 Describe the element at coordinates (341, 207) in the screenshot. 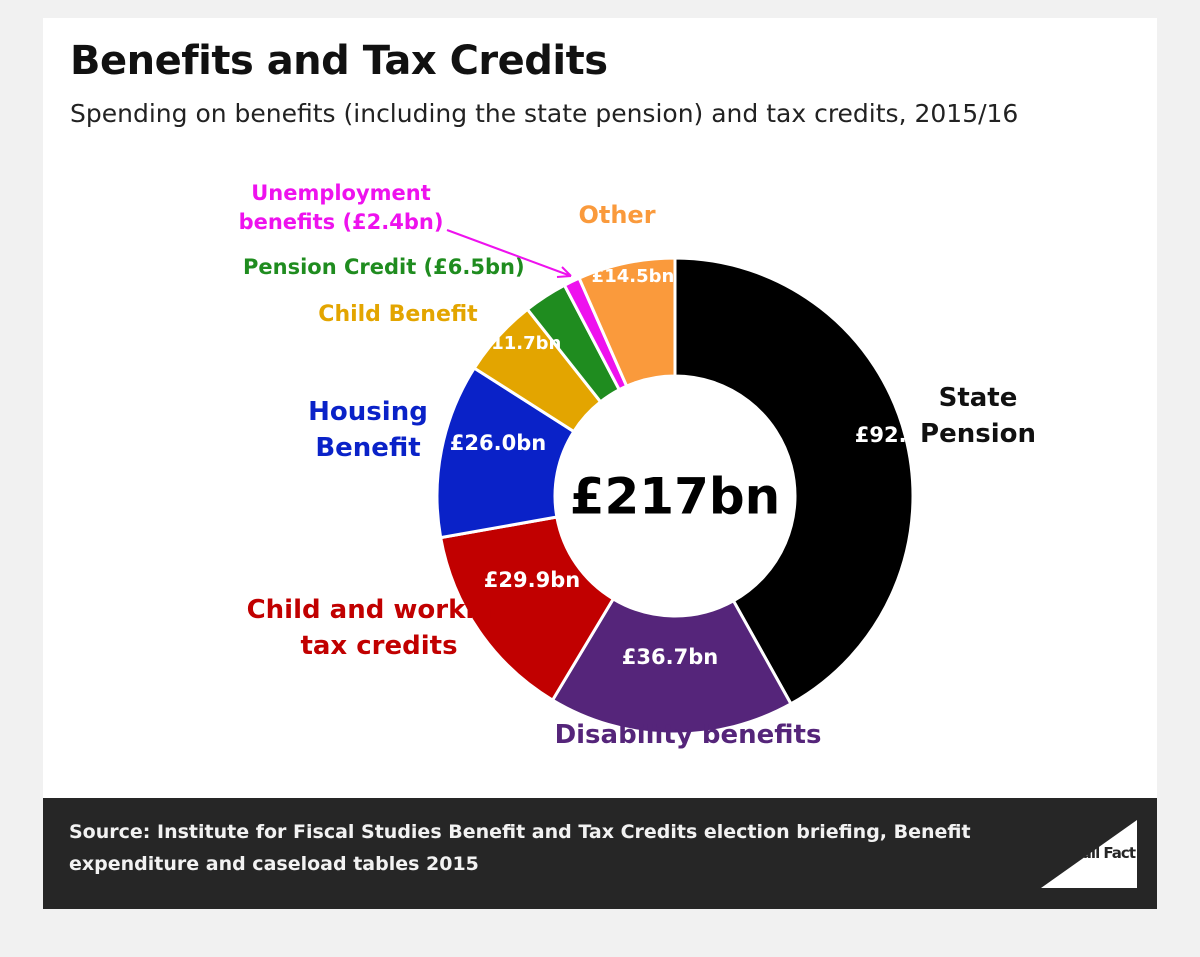

I see `category-label-unemployment-benefits: Unemployment benefits (£2.4bn)` at that location.